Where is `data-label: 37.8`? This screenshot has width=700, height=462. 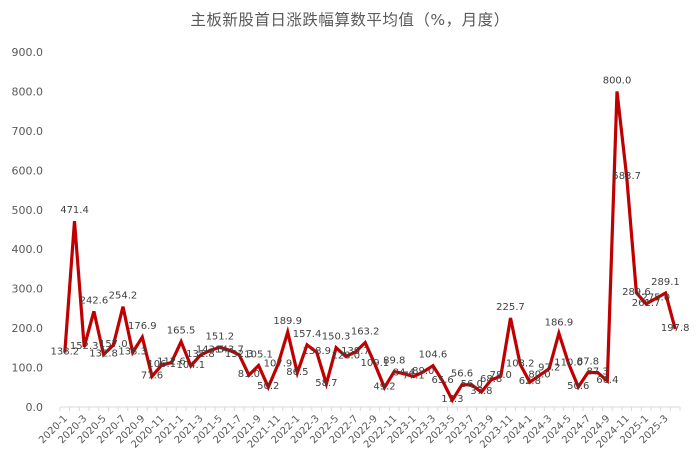
data-label: 37.8 is located at coordinates (481, 391).